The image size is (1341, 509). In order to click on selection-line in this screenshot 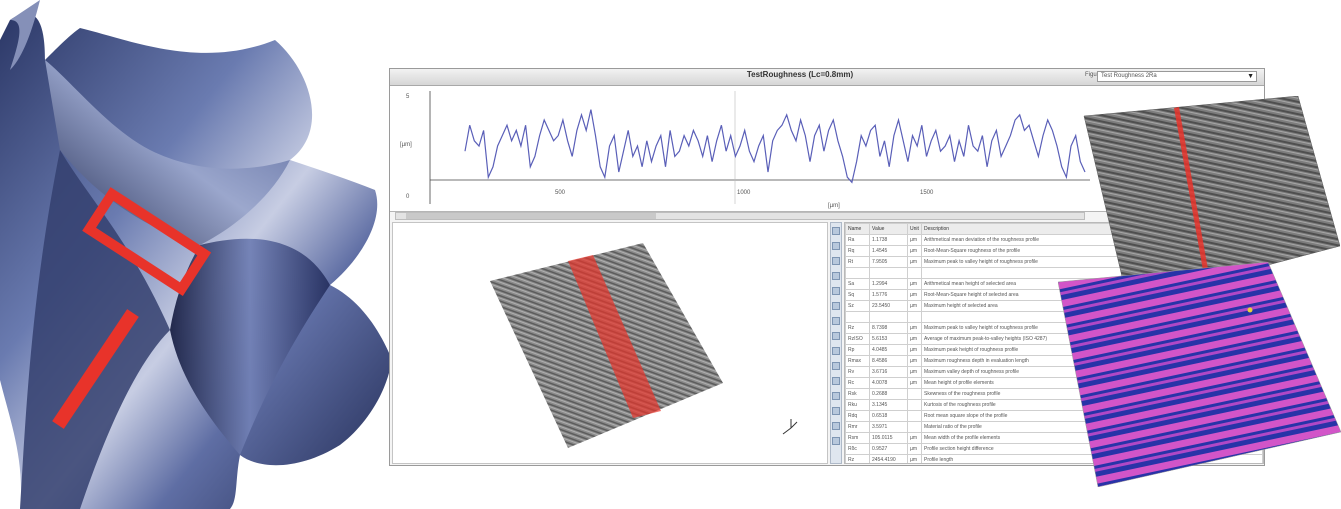, I will do `click(95, 369)`.